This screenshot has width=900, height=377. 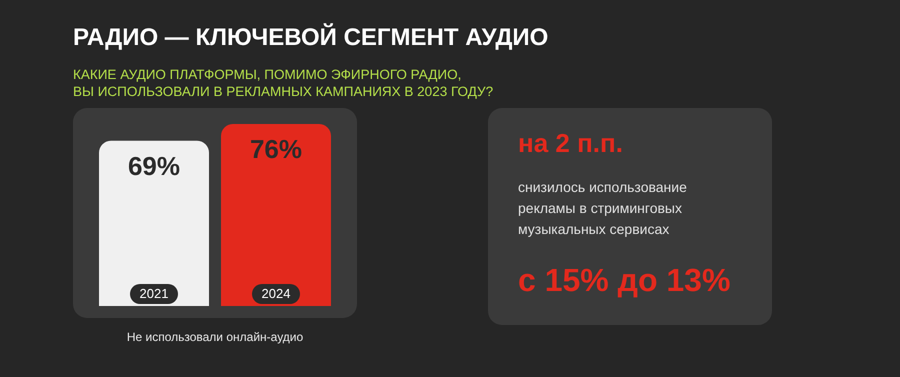 I want to click on text: на 2 п.п., so click(x=571, y=143).